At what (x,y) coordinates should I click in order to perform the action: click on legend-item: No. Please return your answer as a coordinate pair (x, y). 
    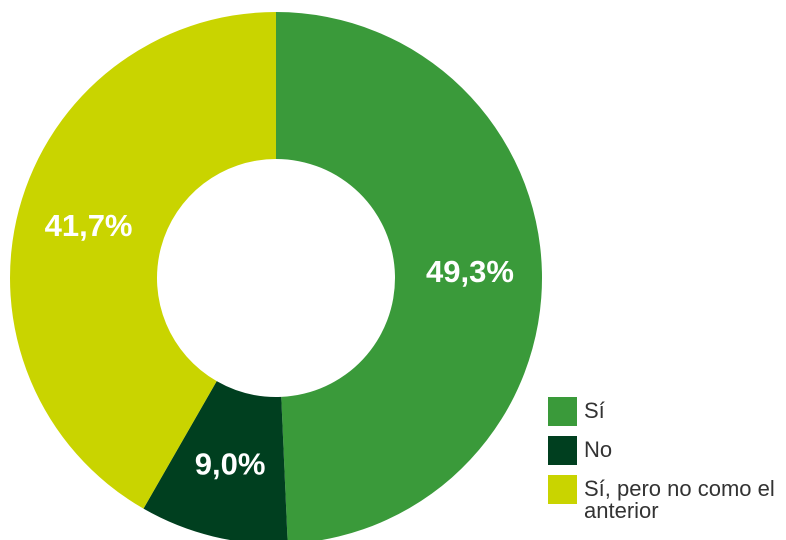
    Looking at the image, I should click on (667, 450).